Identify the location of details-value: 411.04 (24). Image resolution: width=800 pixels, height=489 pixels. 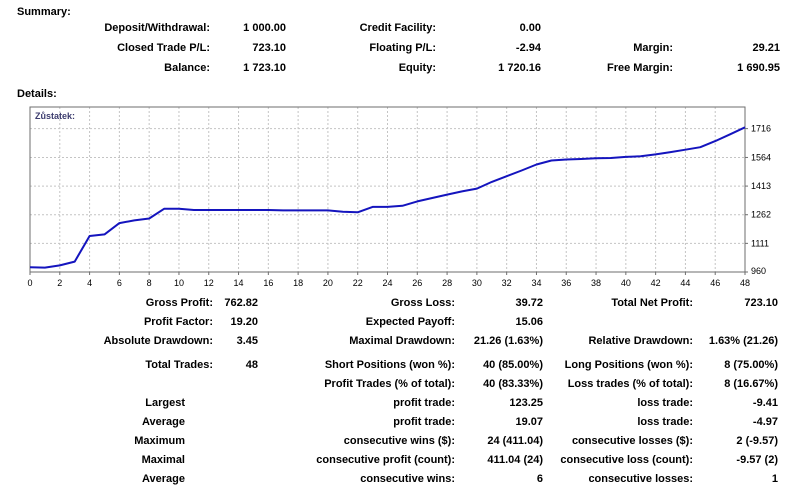
(515, 460).